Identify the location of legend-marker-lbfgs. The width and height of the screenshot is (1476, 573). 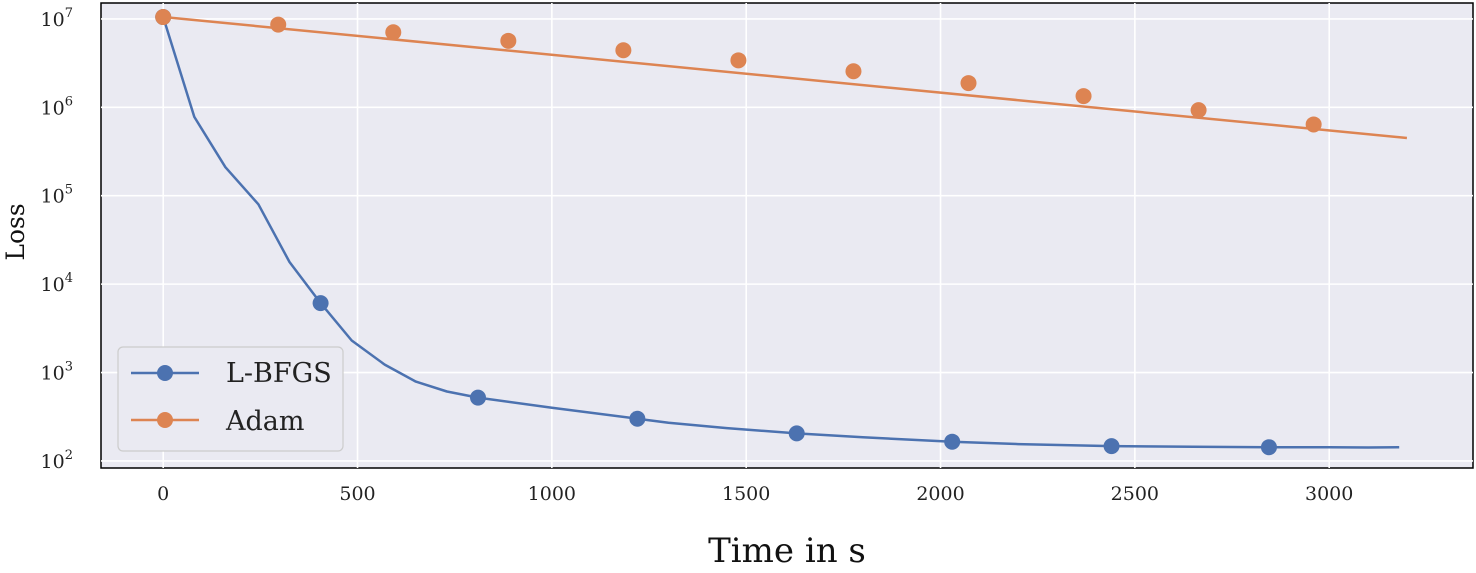
(165, 373).